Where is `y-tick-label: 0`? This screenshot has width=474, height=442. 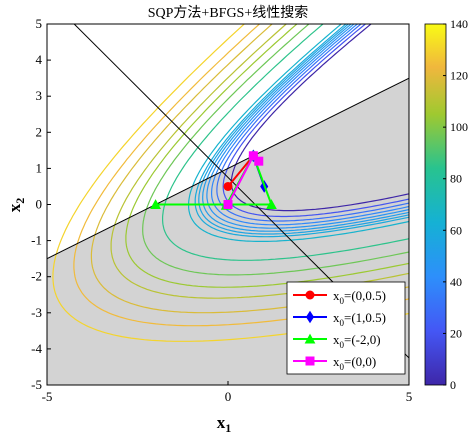
y-tick-label: 0 is located at coordinates (39, 204).